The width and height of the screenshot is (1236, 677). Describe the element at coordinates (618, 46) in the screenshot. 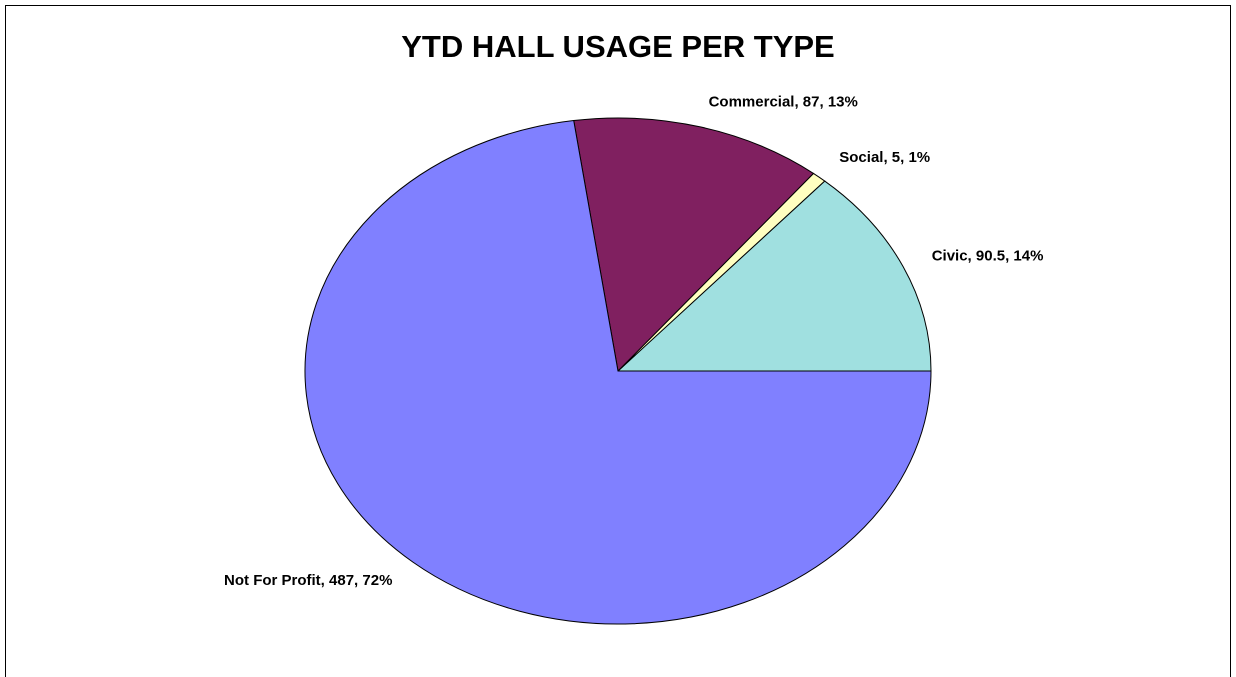

I see `chart-title: YTD HALL USAGE PER TYPE` at that location.